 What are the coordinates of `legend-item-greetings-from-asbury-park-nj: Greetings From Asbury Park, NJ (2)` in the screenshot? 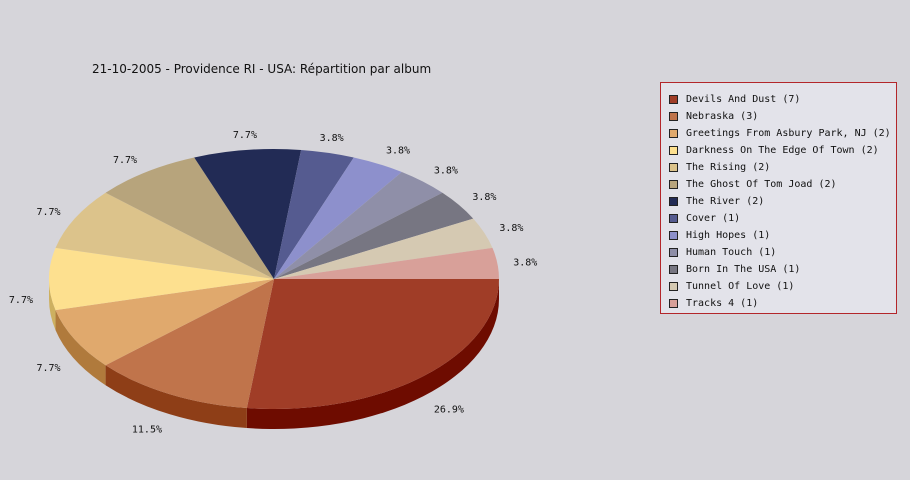 It's located at (780, 133).